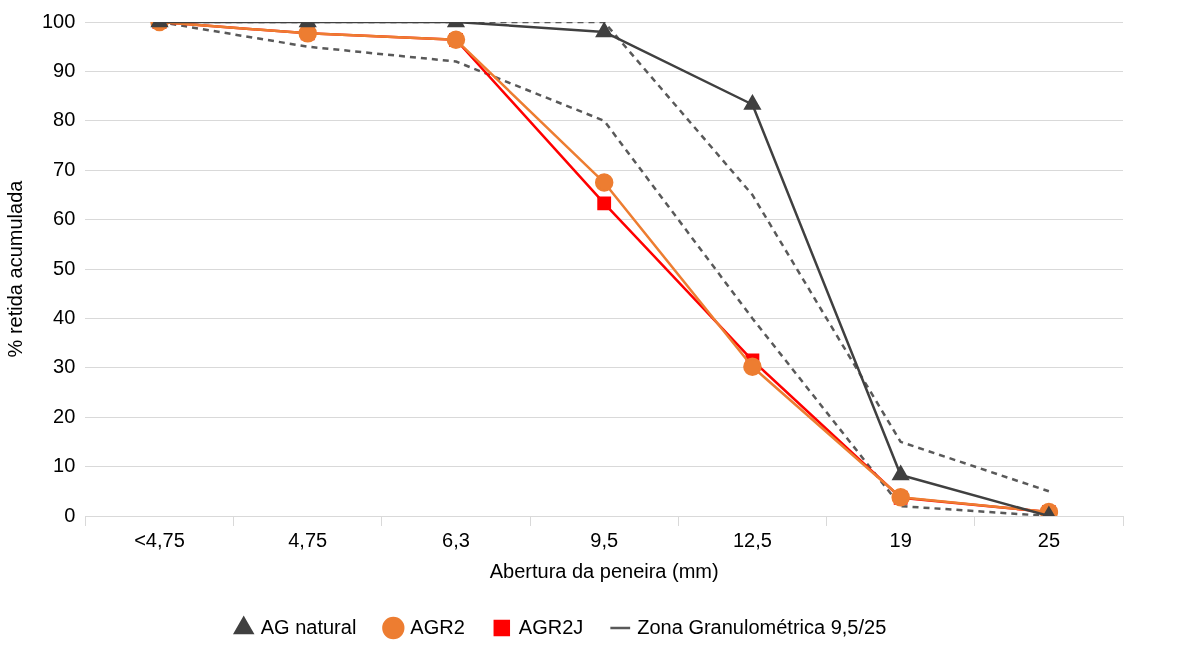 This screenshot has height=648, width=1183. Describe the element at coordinates (308, 626) in the screenshot. I see `legend-label: AG natural` at that location.